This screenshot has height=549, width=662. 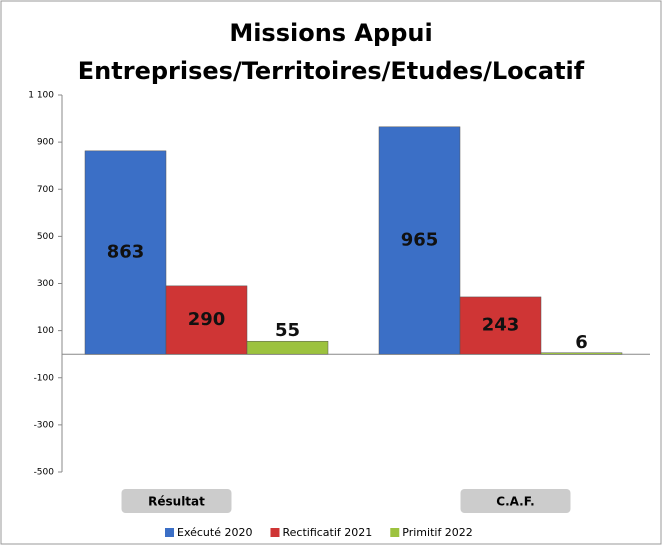 I want to click on legend-label: Exécuté 2020, so click(x=214, y=532).